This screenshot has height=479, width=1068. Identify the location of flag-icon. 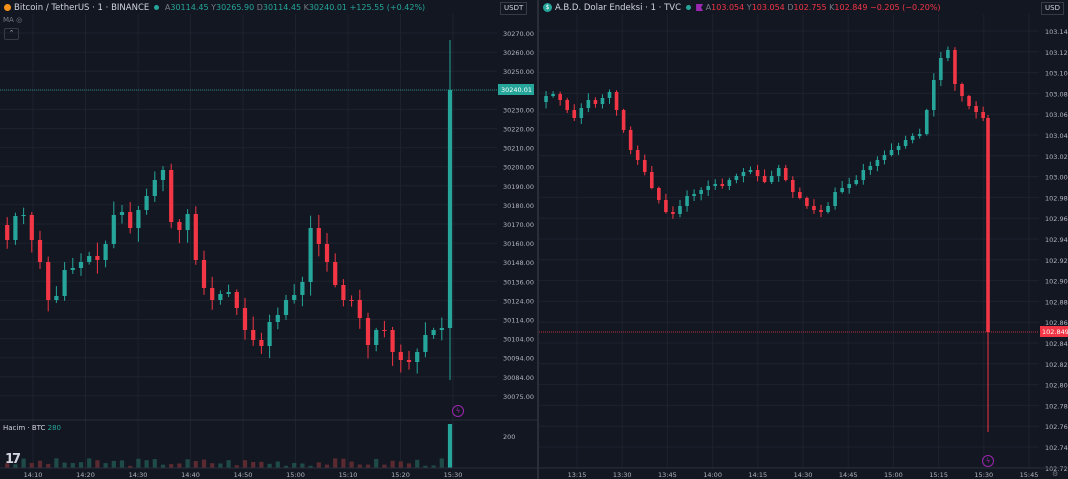
(699, 7).